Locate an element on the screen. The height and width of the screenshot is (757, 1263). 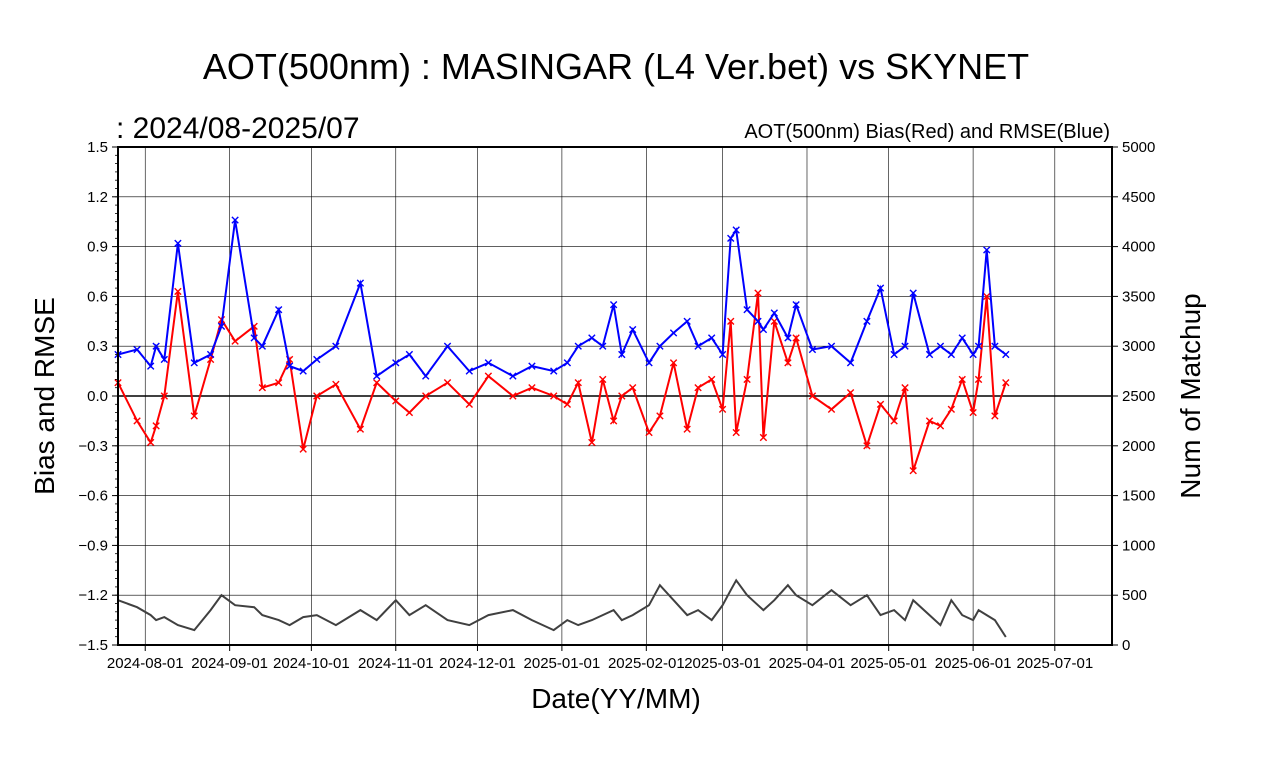
y-left-tick-label: 0.3 is located at coordinates (97, 346).